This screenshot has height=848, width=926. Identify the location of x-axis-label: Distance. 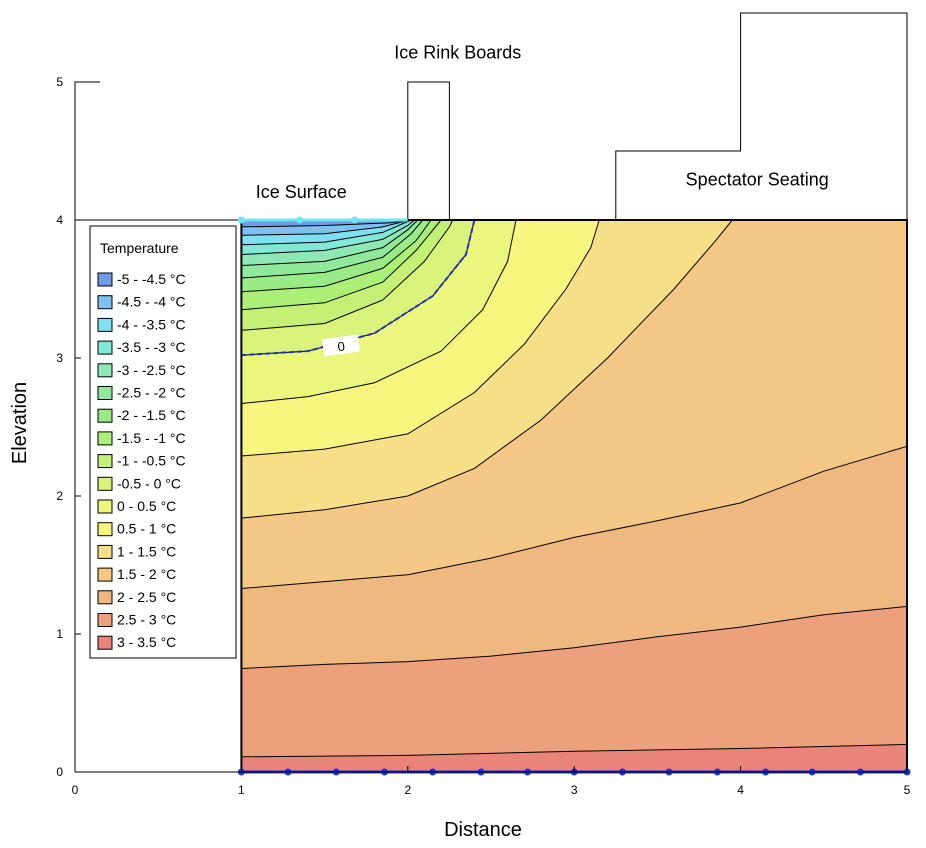
(483, 830).